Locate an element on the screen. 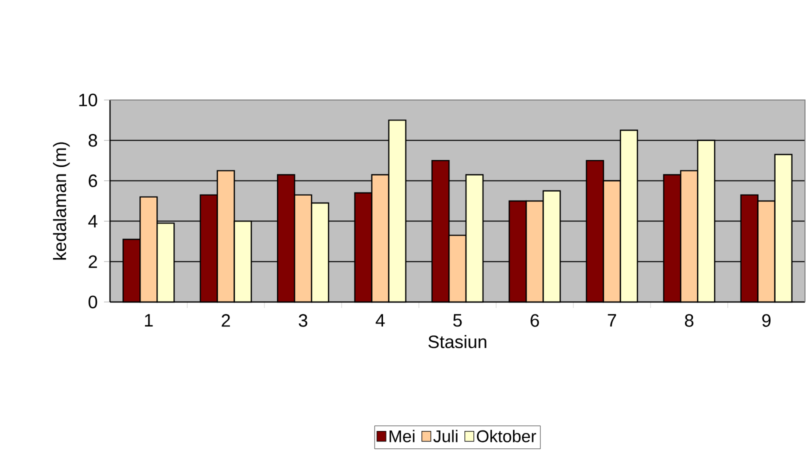 Image resolution: width=811 pixels, height=466 pixels. x-tick-label: 7 is located at coordinates (612, 320).